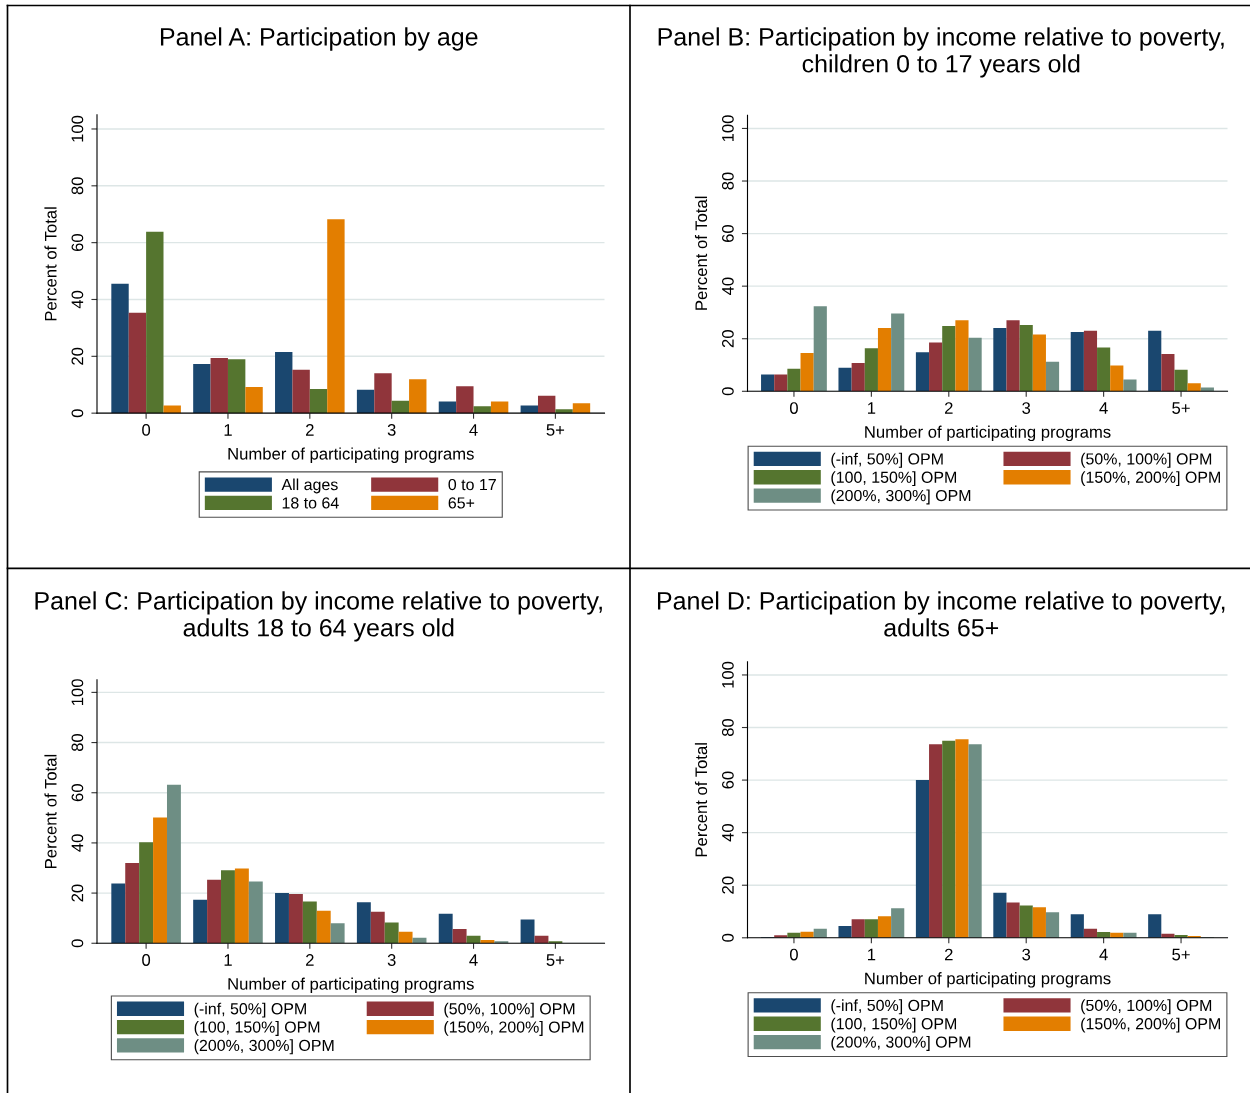  Describe the element at coordinates (941, 52) in the screenshot. I see `chart-title: Panel B: Participation by income relative to poverty, children 0 to 17 years old` at that location.